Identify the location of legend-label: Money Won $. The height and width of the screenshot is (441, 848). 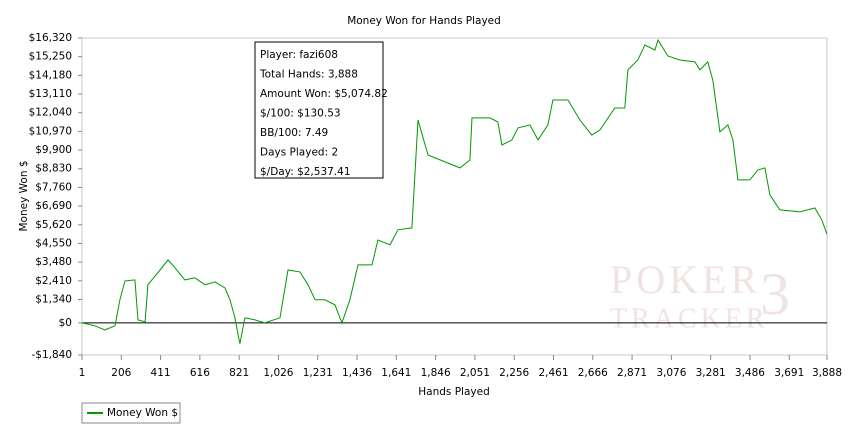
(142, 413).